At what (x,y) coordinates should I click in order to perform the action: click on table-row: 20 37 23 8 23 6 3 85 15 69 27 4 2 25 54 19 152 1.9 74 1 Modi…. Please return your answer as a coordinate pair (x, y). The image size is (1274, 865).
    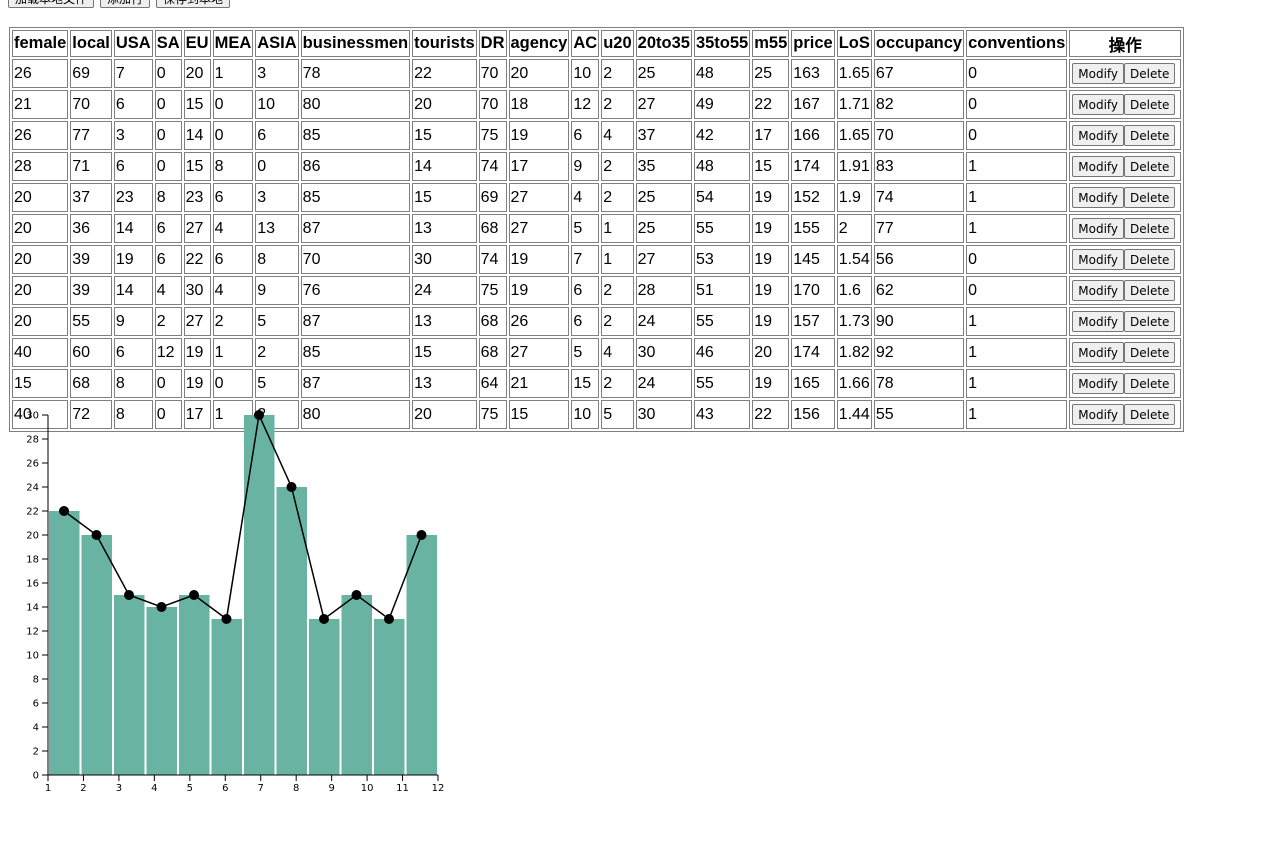
    Looking at the image, I should click on (597, 197).